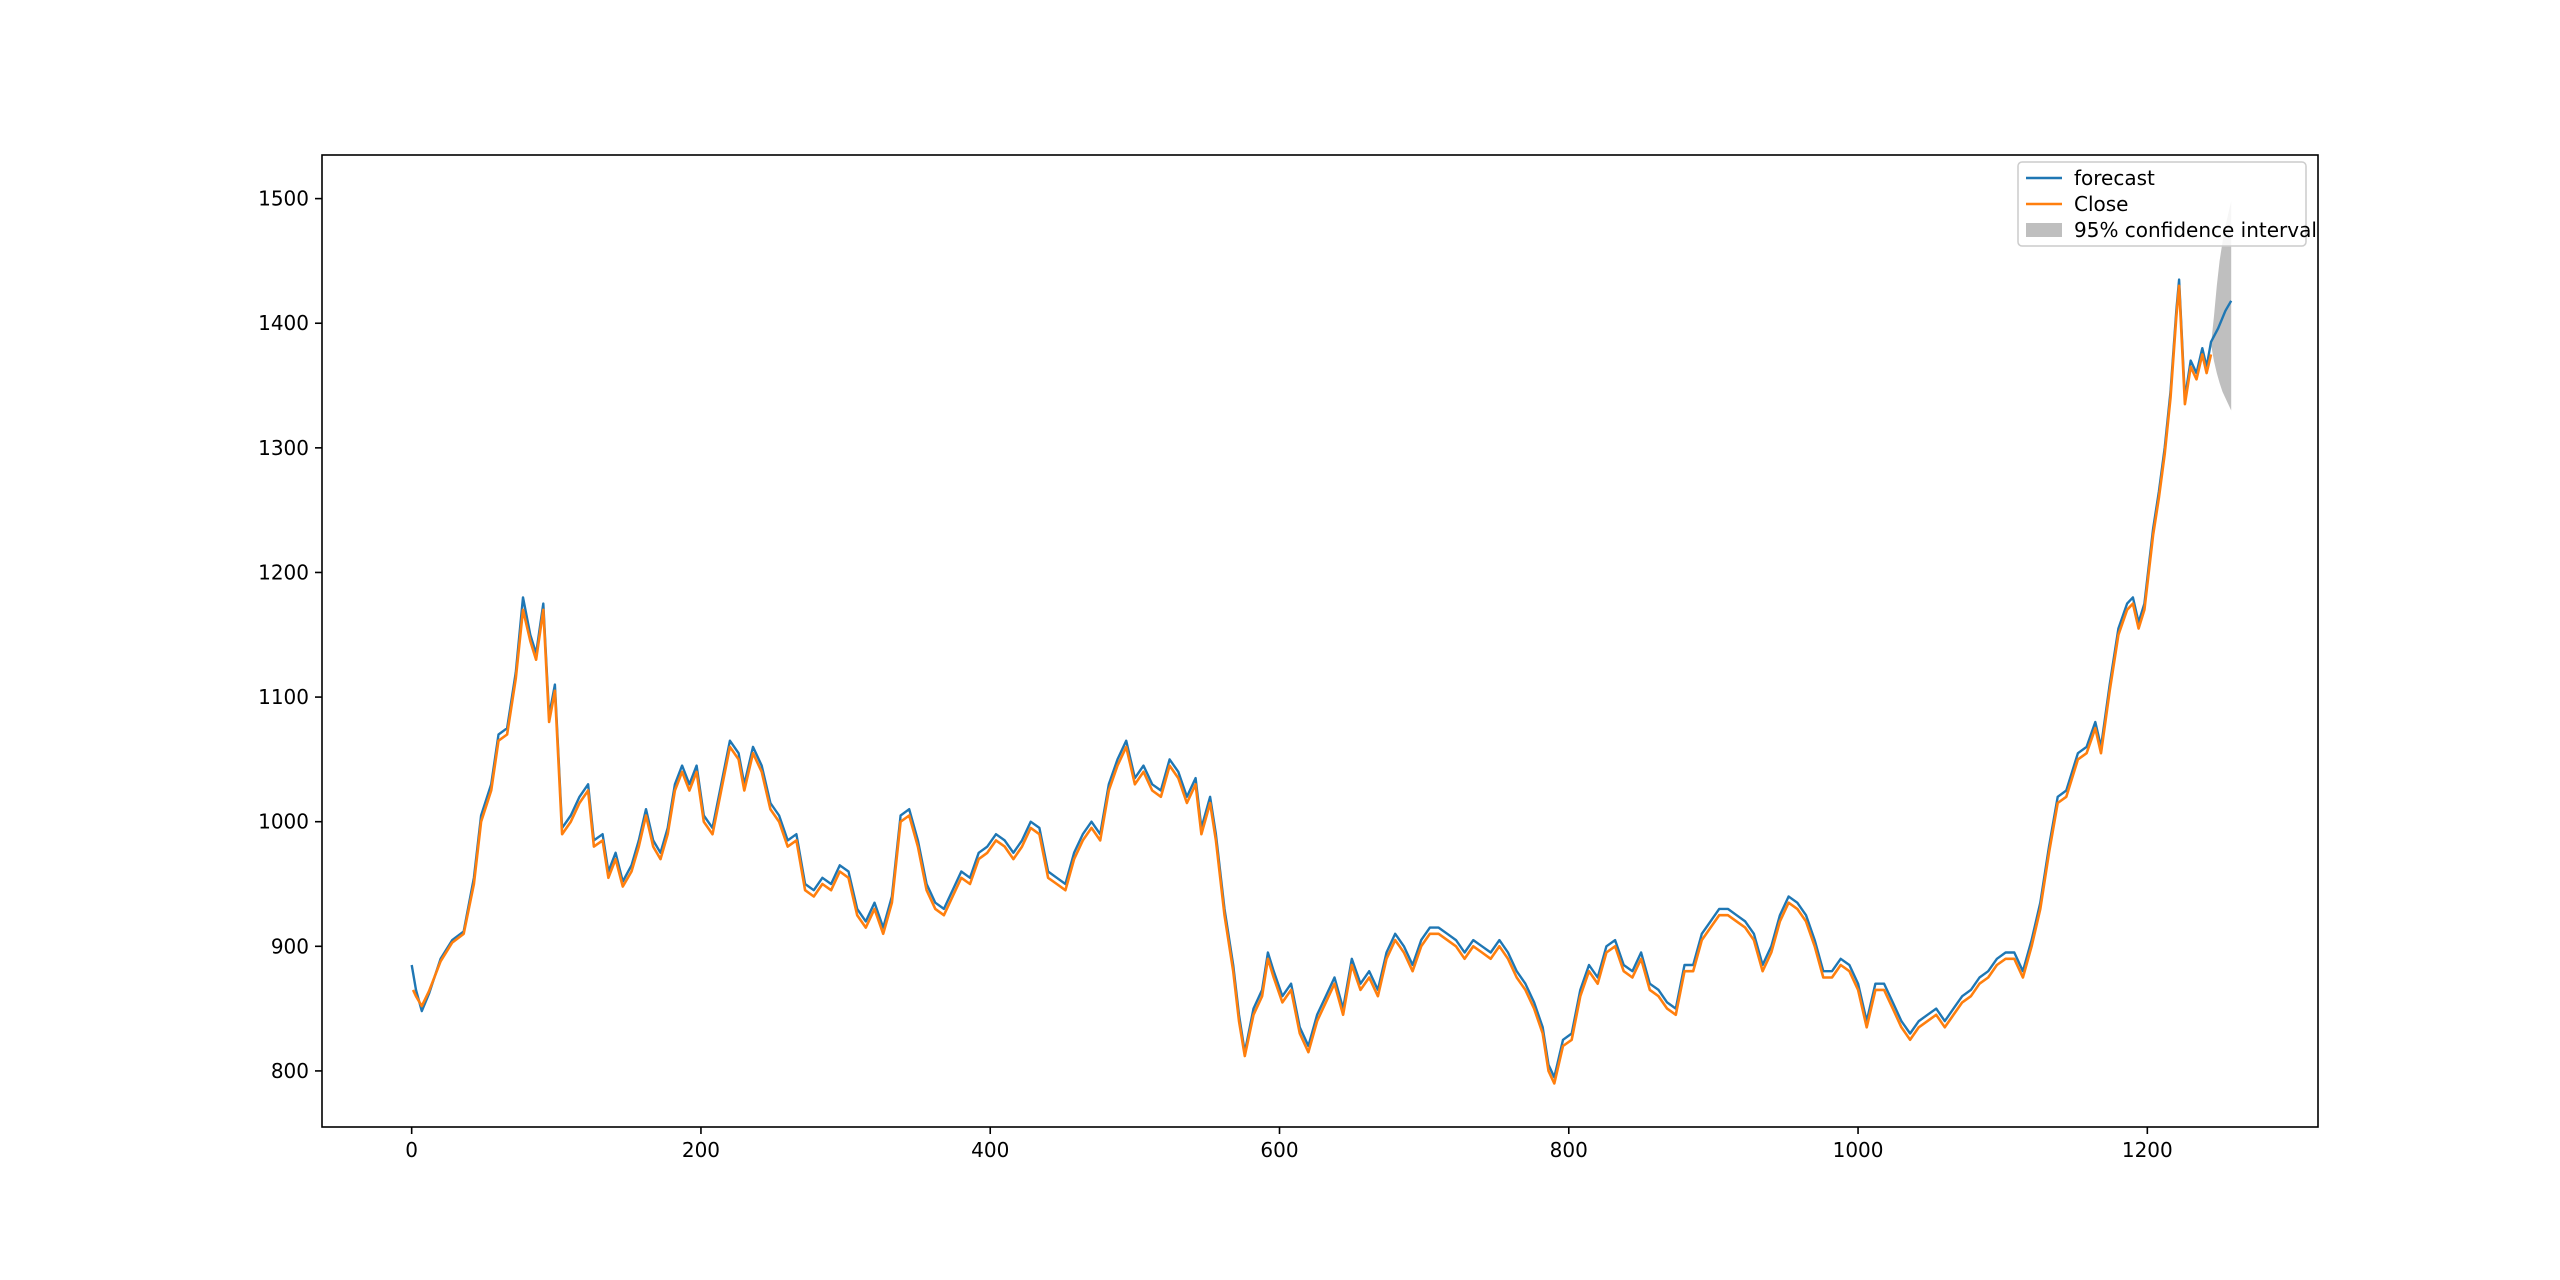 The width and height of the screenshot is (2560, 1280). I want to click on confidence-interval-band, so click(2221, 306).